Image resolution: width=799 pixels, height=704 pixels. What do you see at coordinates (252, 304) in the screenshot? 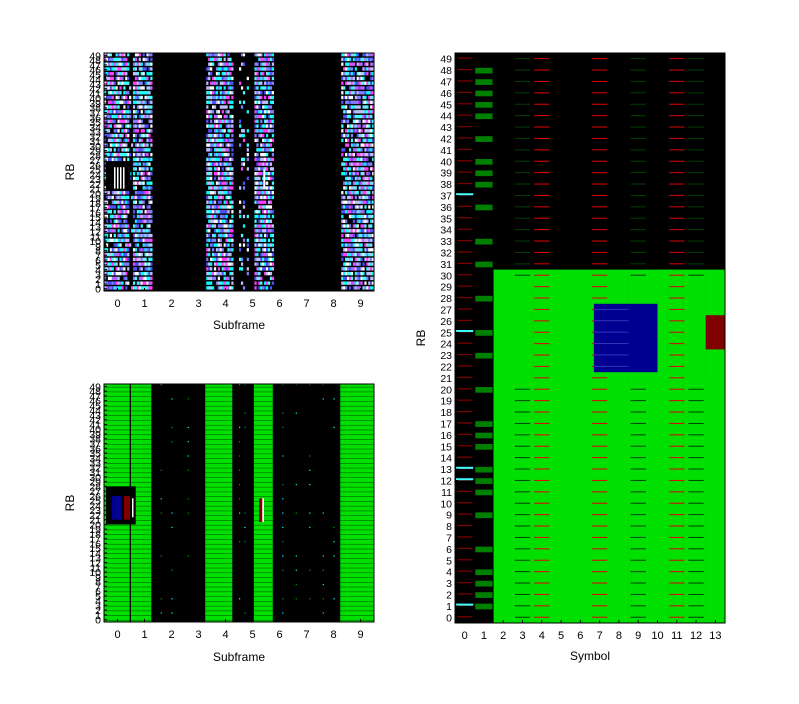
I see `tl-xtick-label: 5` at bounding box center [252, 304].